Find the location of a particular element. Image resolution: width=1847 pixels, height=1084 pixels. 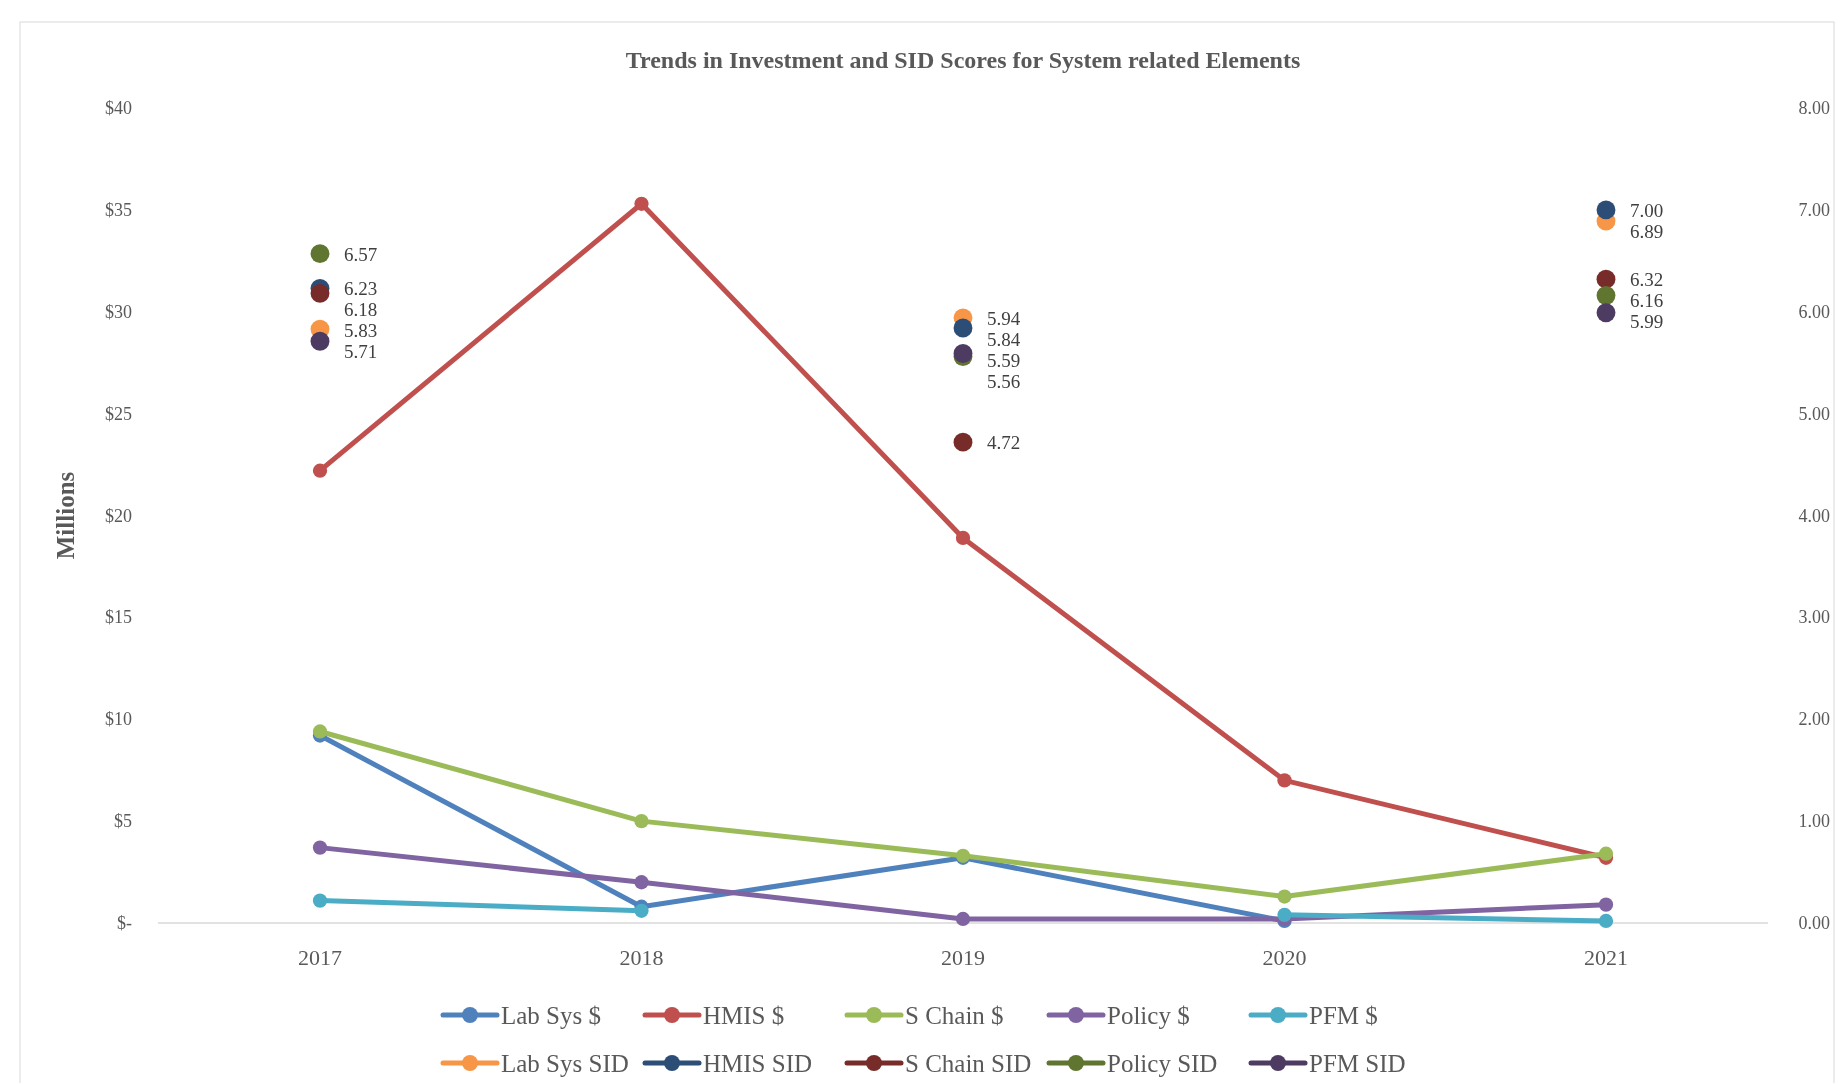

data-label: 6.18 is located at coordinates (361, 310).